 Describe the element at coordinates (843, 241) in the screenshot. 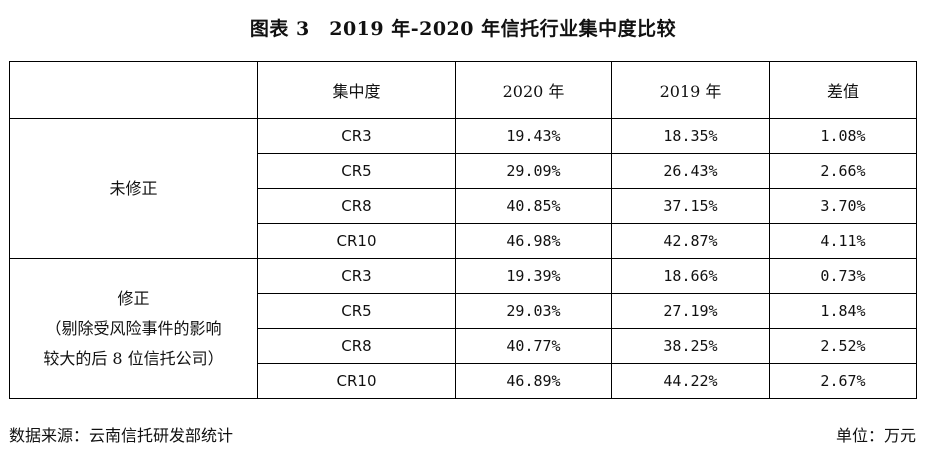

I see `difference-cell: 4.11%` at that location.